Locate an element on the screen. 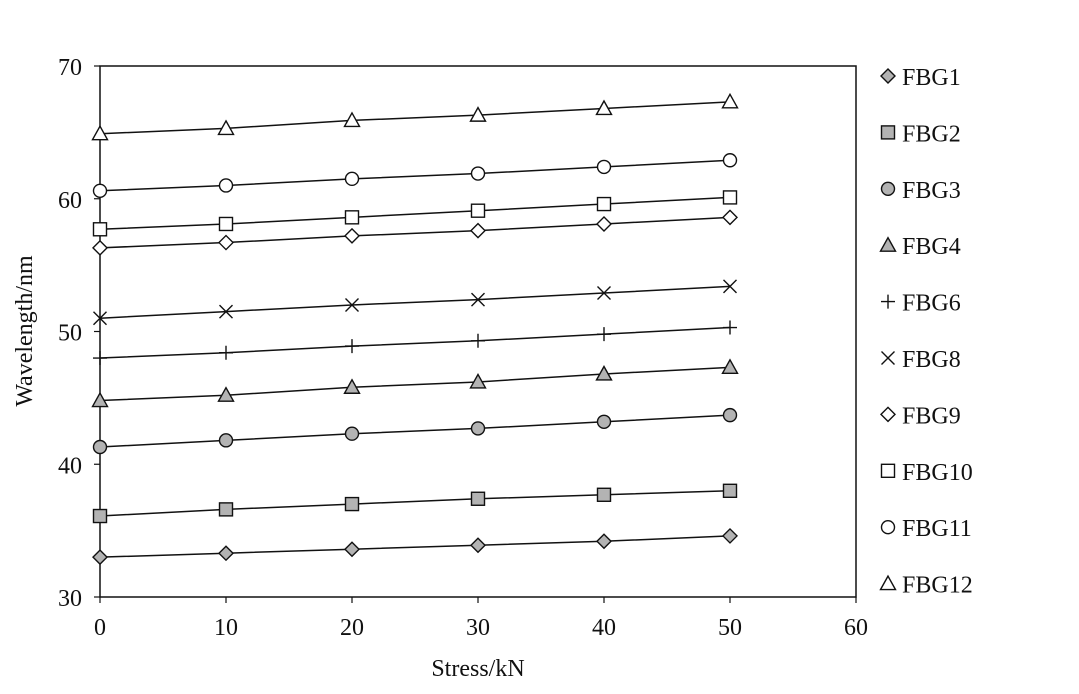 The height and width of the screenshot is (694, 1079). legend-item: FBG6 is located at coordinates (921, 304).